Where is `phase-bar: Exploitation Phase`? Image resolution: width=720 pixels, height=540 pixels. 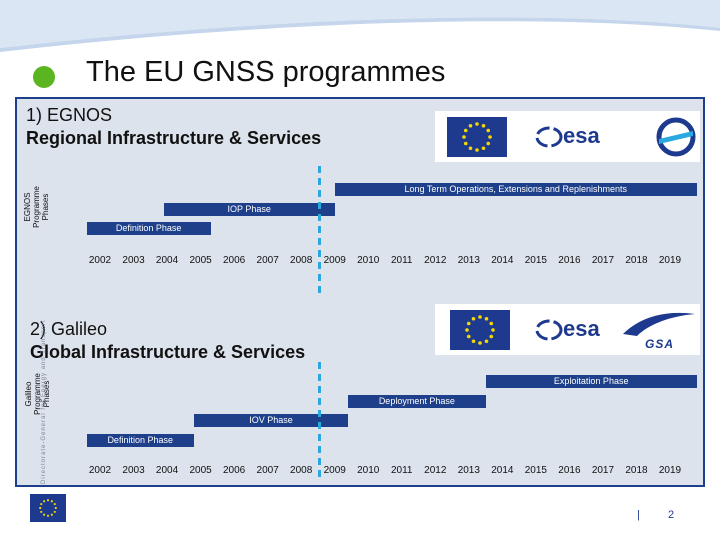
phase-bar: Exploitation Phase is located at coordinates (591, 381).